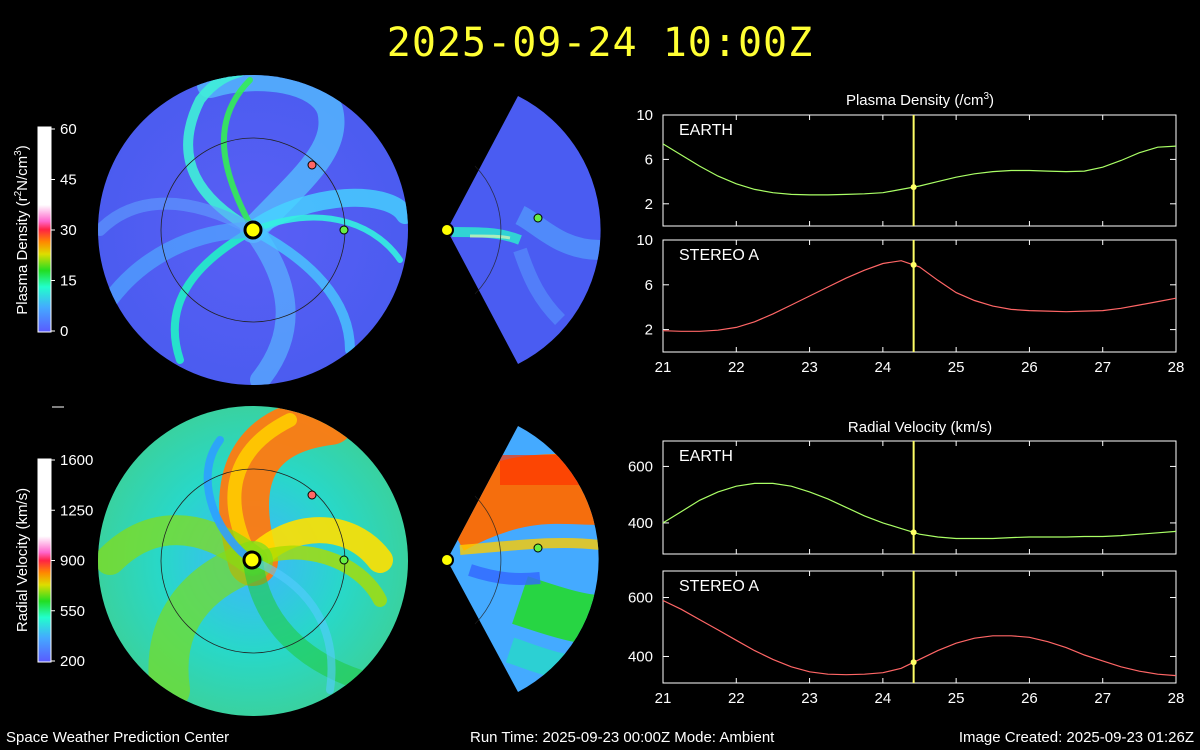 The width and height of the screenshot is (1200, 750). I want to click on sun-marker-wedge, so click(447, 230).